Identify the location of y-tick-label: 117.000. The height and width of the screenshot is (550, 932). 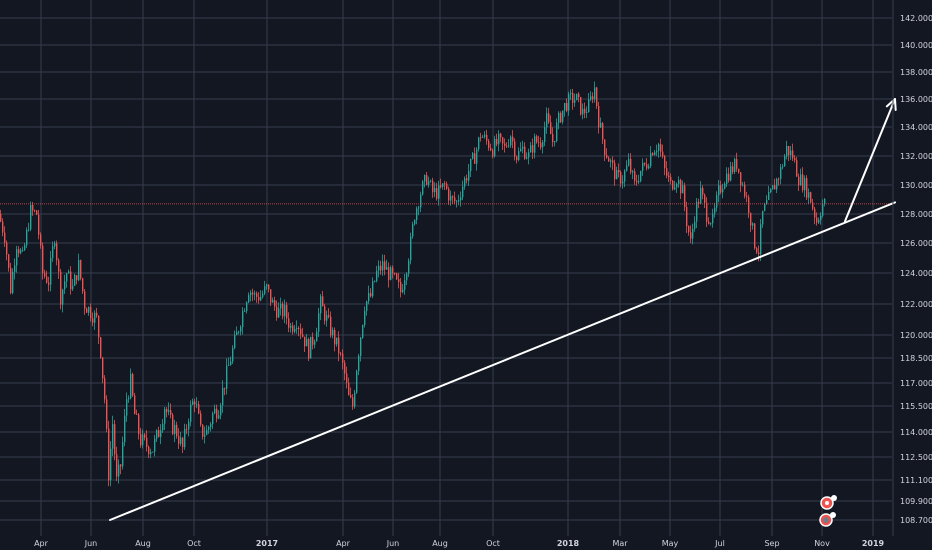
(916, 383).